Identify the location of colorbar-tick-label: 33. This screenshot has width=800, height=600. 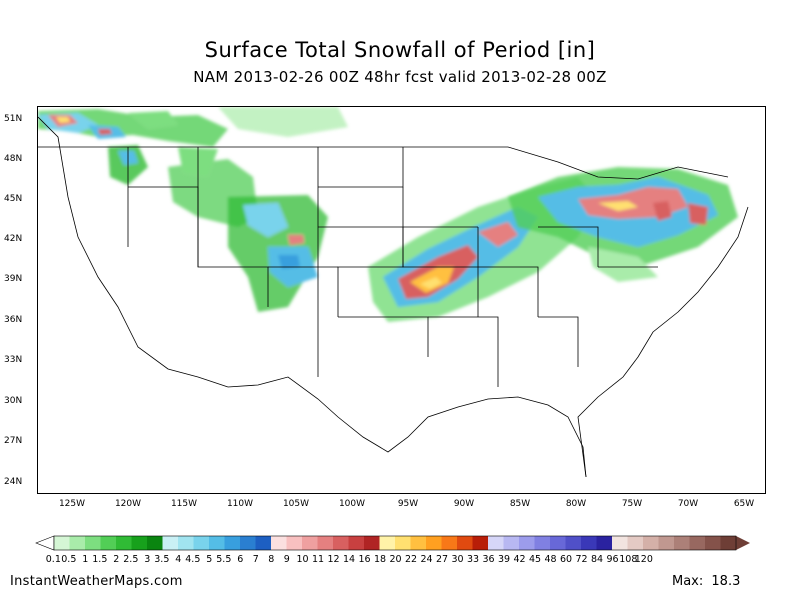
(473, 559).